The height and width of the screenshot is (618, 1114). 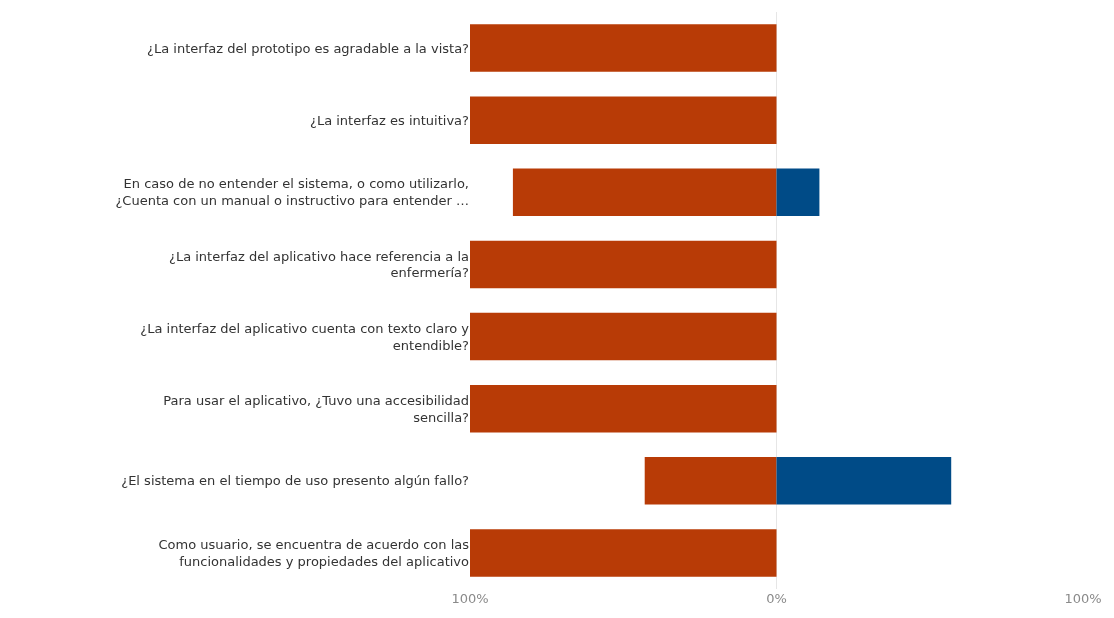 I want to click on y-tick-label: ¿La interfaz del prototipo es agradable a la vista?, so click(x=308, y=48).